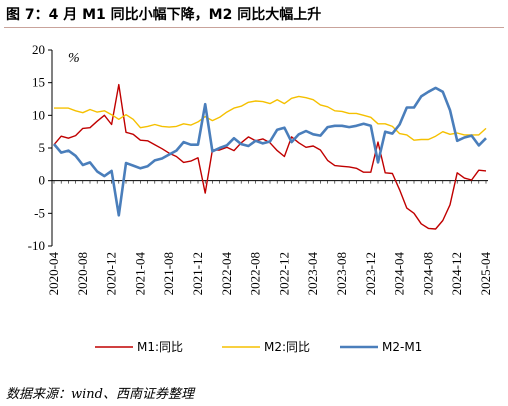 This screenshot has height=406, width=508. What do you see at coordinates (36, 245) in the screenshot?
I see `y-tick-label: -10` at bounding box center [36, 245].